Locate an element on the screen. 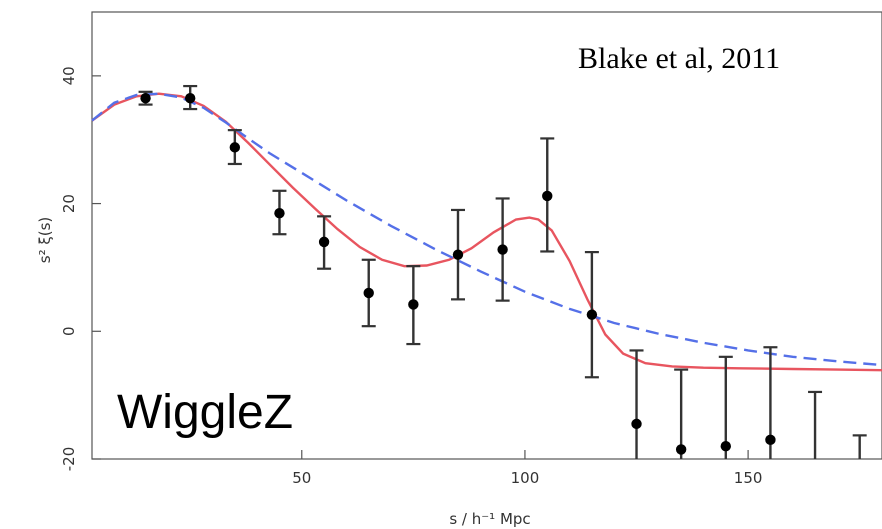 The image size is (882, 529). y-axis-title: s² ξ(s) is located at coordinates (45, 240).